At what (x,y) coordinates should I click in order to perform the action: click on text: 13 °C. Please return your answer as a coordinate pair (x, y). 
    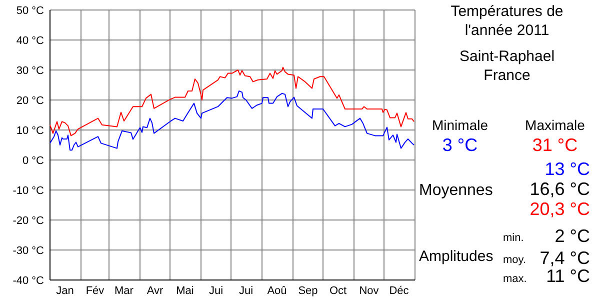
    Looking at the image, I should click on (567, 169).